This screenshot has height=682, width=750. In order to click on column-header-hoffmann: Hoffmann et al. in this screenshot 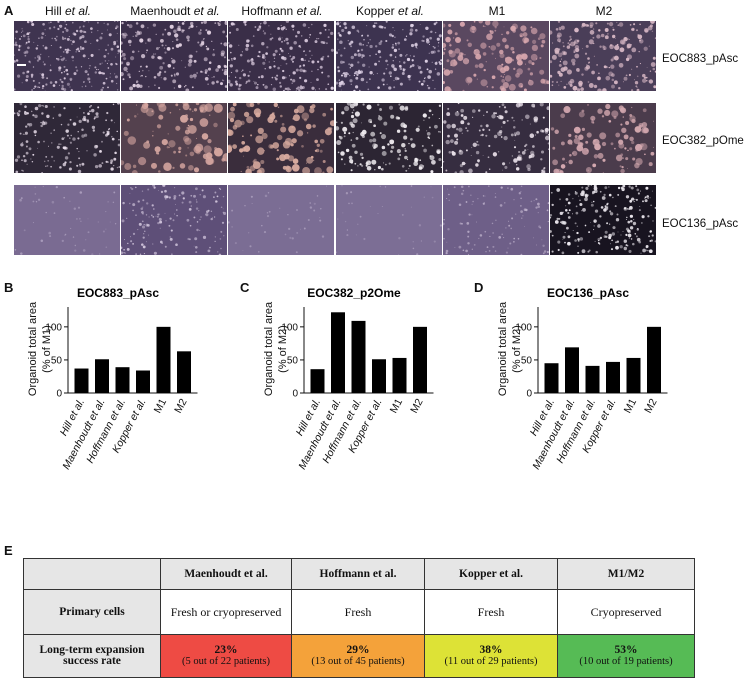, I will do `click(282, 11)`.